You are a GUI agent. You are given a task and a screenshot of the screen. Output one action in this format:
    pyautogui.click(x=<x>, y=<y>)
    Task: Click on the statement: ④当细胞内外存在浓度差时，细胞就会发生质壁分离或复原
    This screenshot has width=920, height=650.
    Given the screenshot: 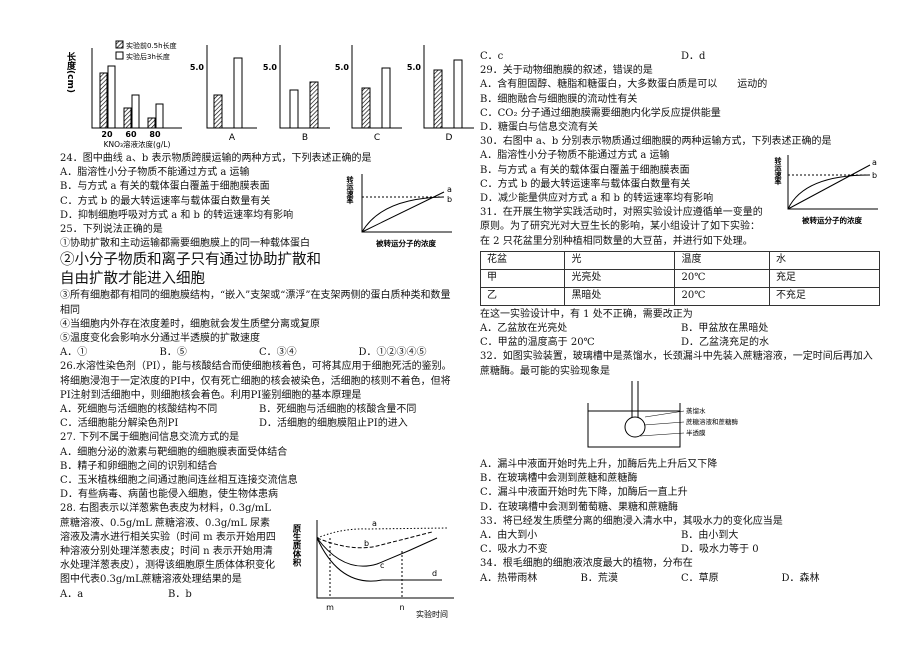 What is the action you would take?
    pyautogui.click(x=190, y=324)
    